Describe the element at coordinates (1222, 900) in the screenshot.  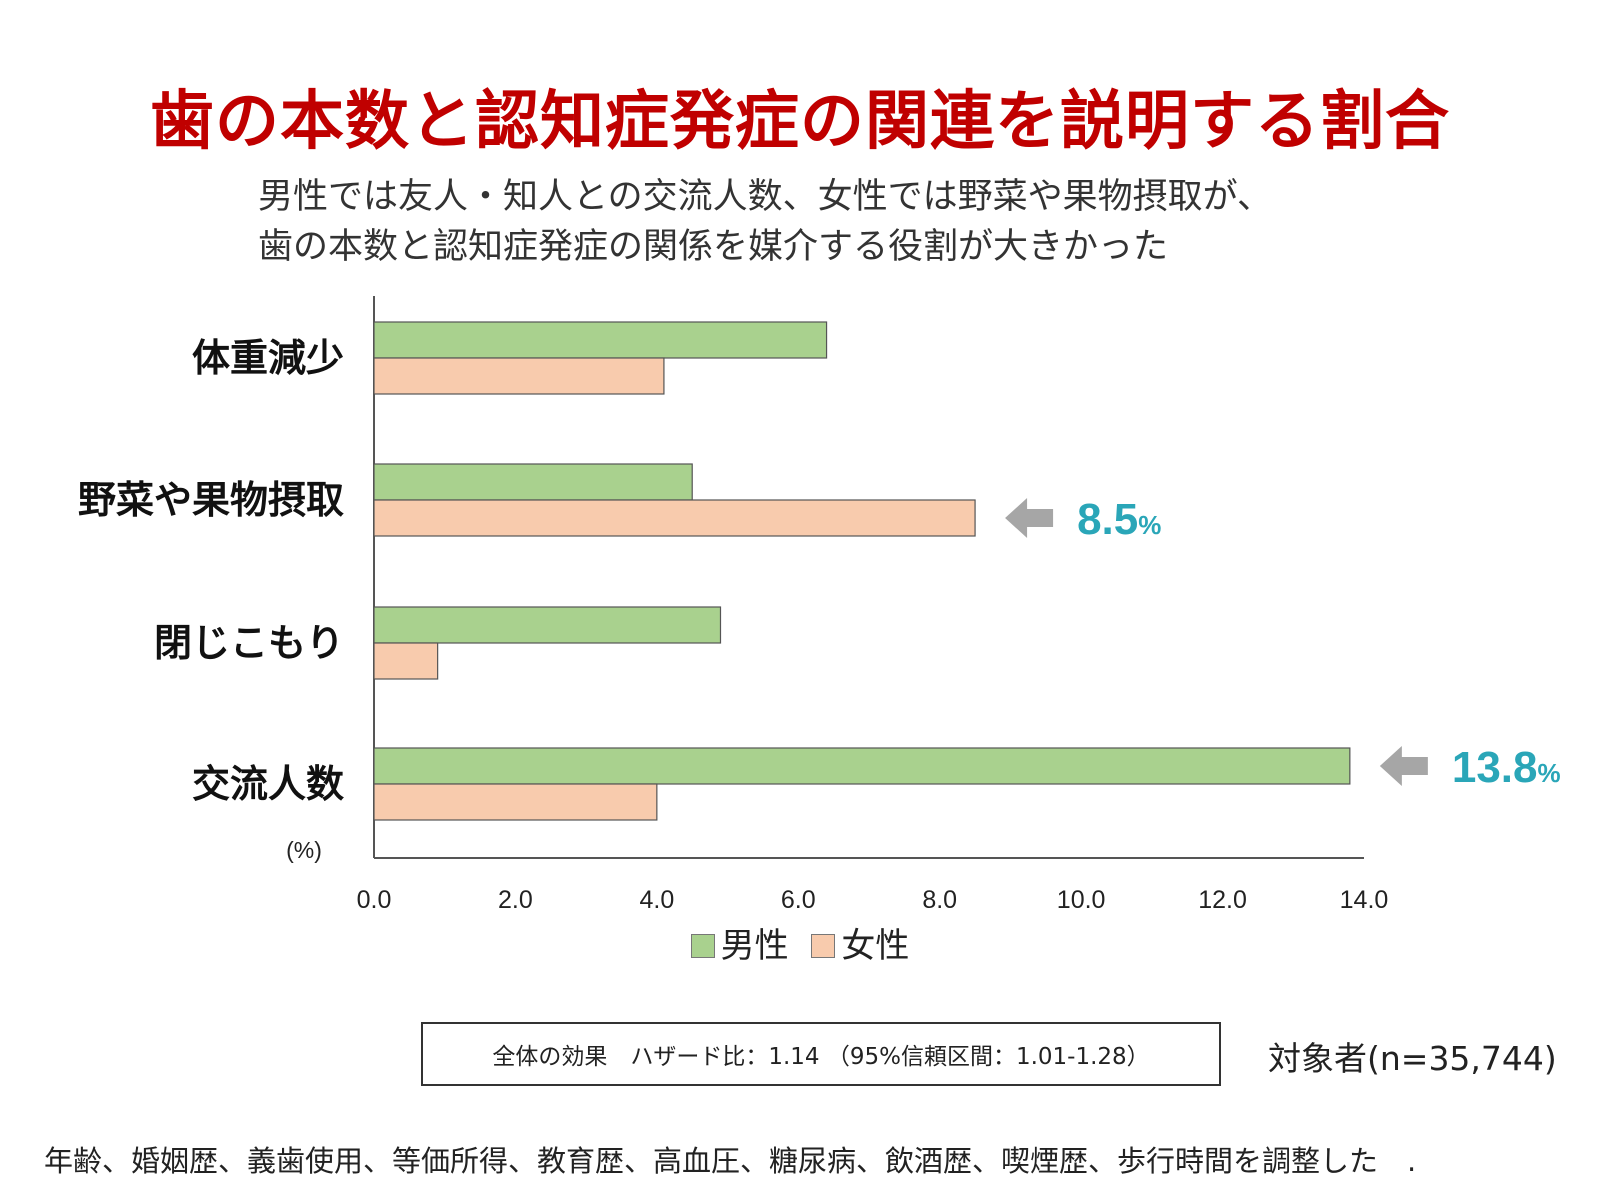
I see `x-tick-label-7: 12.0` at that location.